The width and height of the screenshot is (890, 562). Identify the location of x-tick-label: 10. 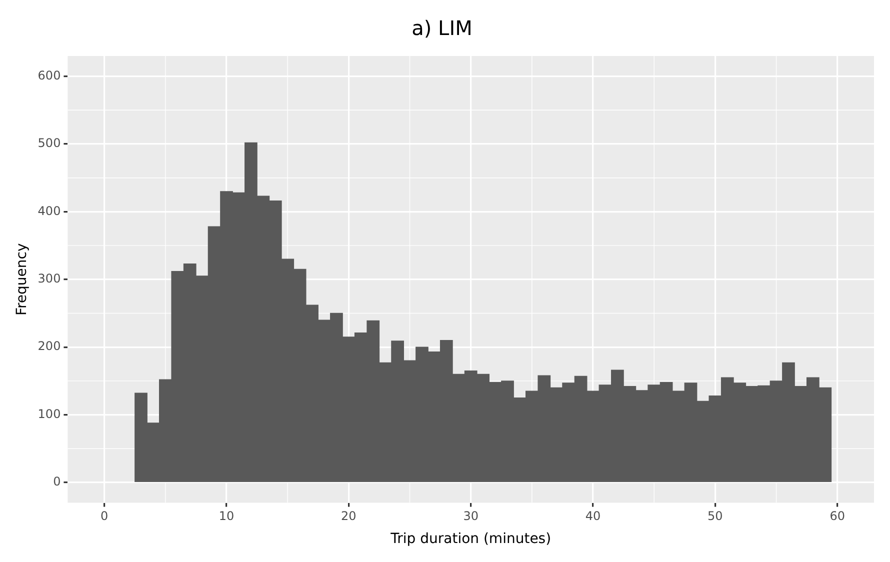
(226, 516).